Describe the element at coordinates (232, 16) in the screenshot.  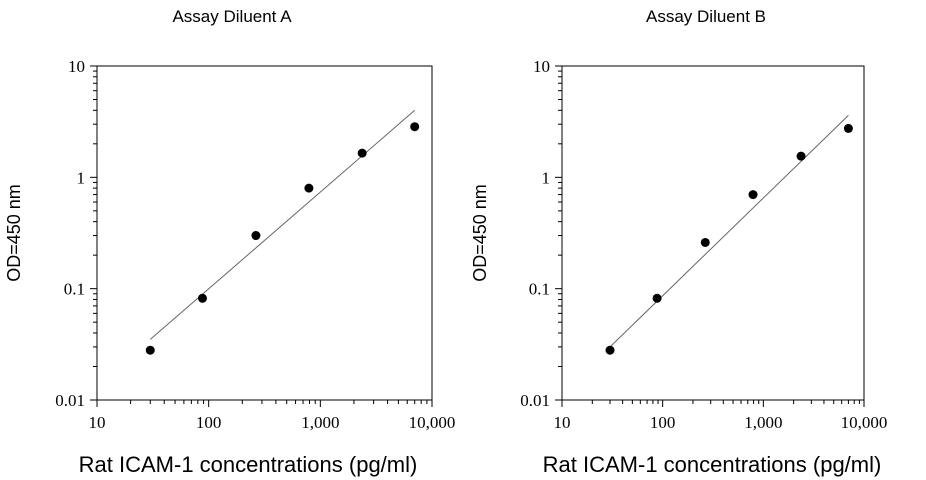
I see `chart-title: Assay Diluent A` at that location.